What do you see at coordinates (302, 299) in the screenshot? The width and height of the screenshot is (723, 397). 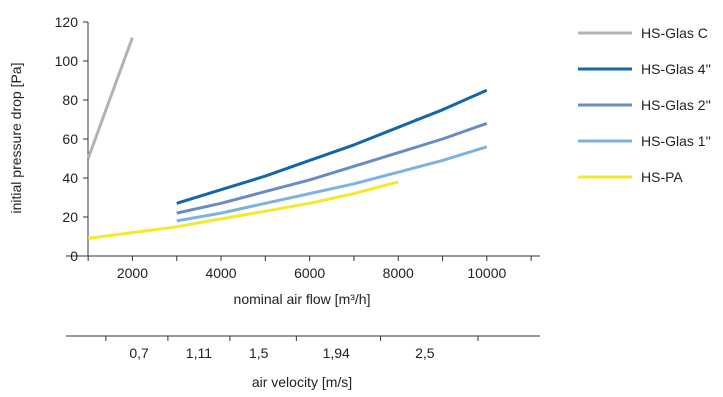 I see `x-axis-title: nominal air flow [m³/h]` at bounding box center [302, 299].